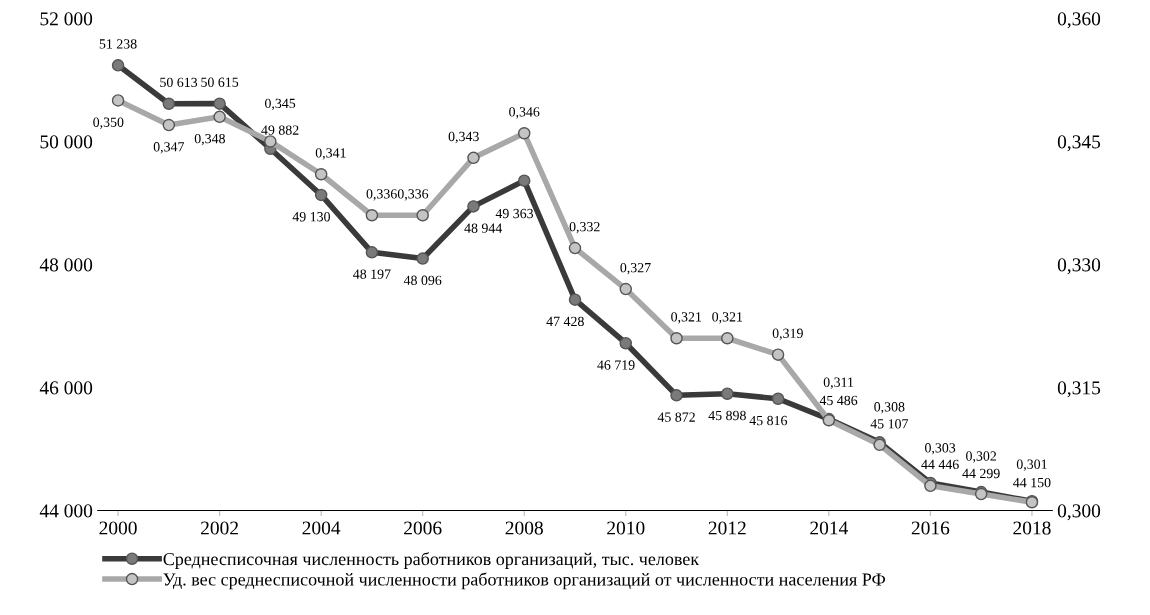 The width and height of the screenshot is (1150, 615). Describe the element at coordinates (1032, 482) in the screenshot. I see `data-label: 44 150` at that location.